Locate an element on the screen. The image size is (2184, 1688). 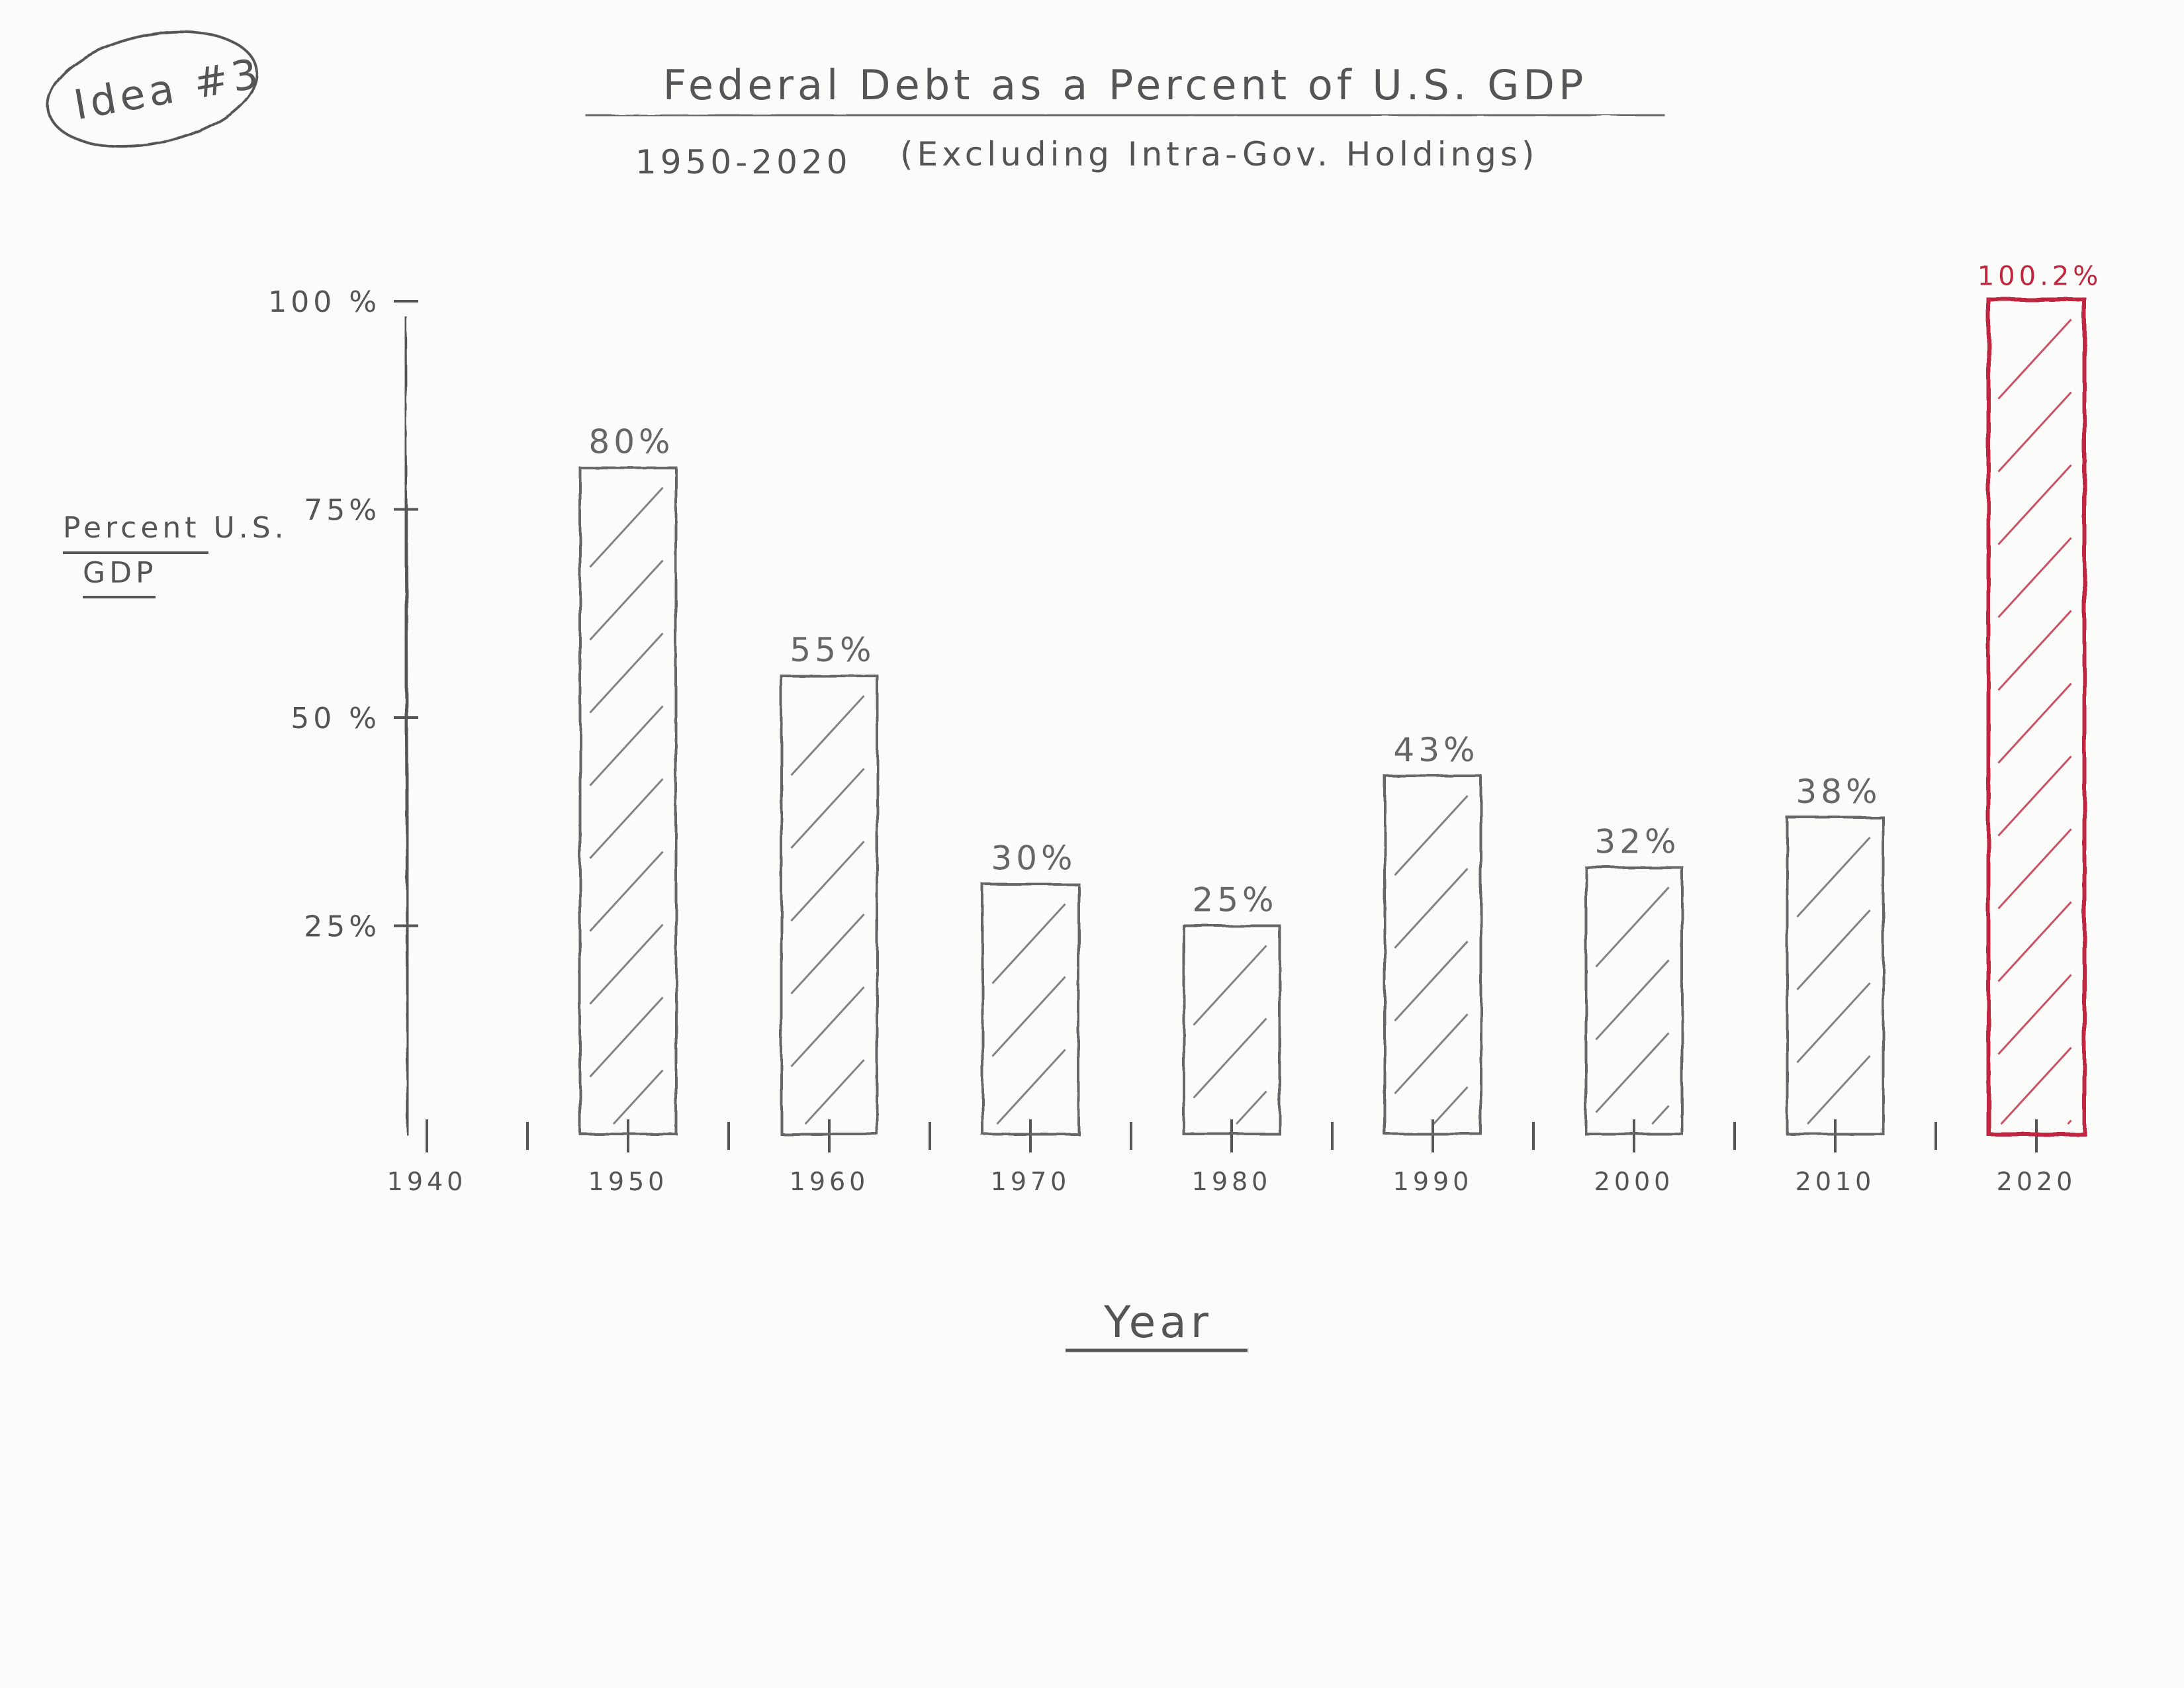
bar-value-label: 80% is located at coordinates (631, 442).